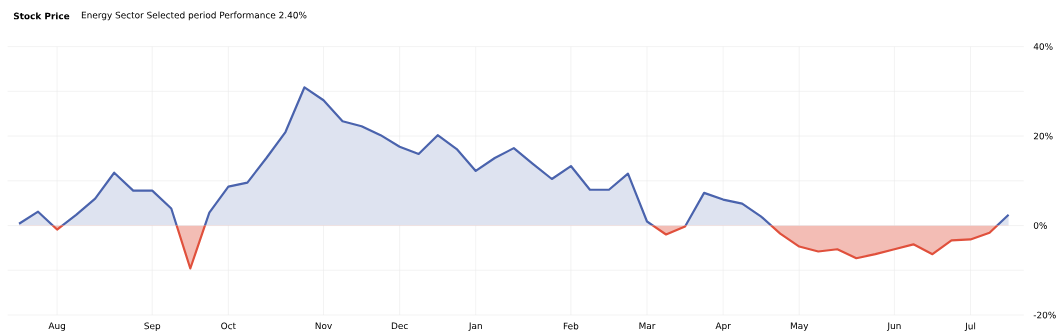 This screenshot has width=1063, height=334. What do you see at coordinates (970, 326) in the screenshot?
I see `x-tick-label: Jul` at bounding box center [970, 326].